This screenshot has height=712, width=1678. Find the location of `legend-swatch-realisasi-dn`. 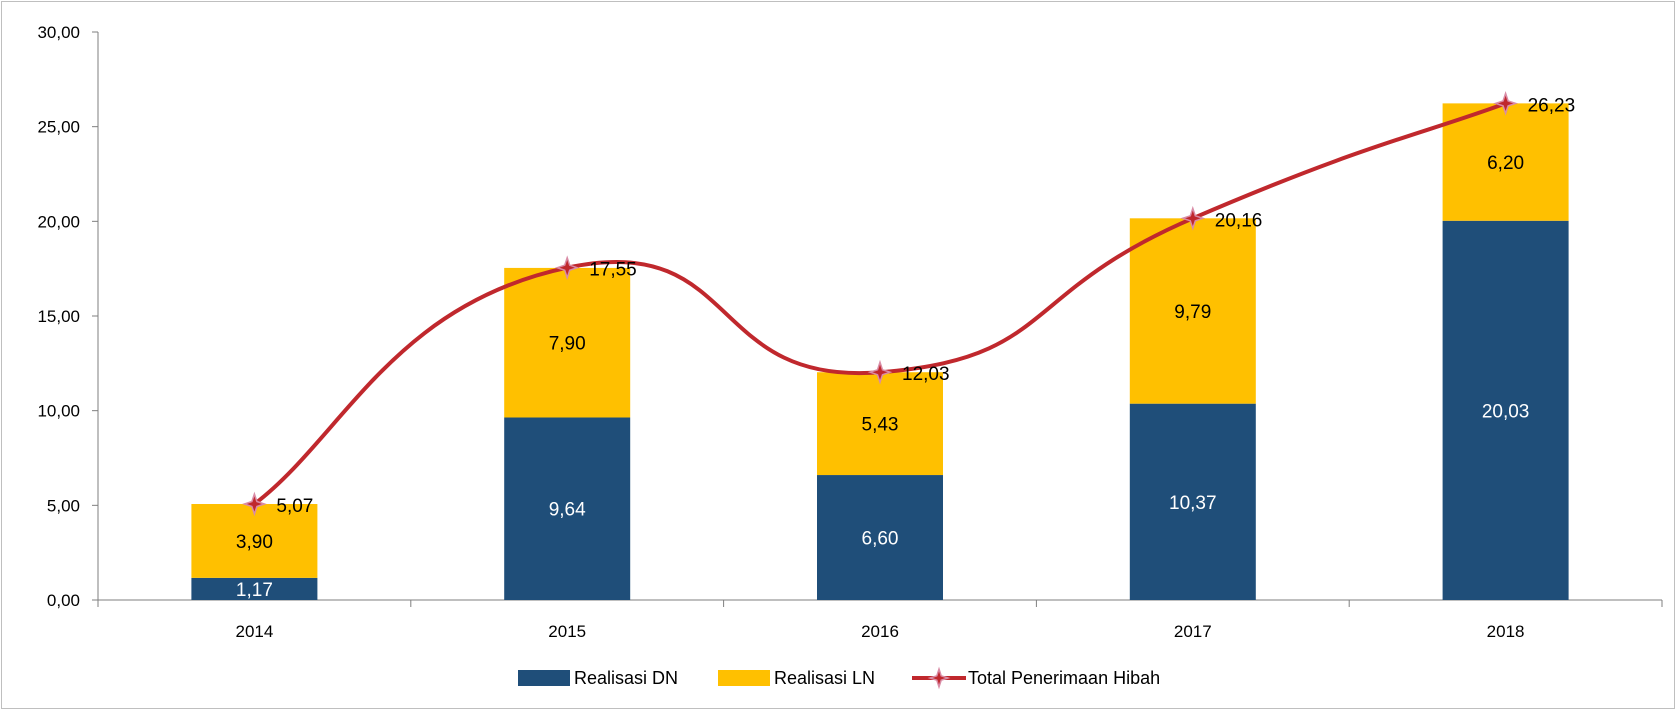

legend-swatch-realisasi-dn is located at coordinates (544, 678).